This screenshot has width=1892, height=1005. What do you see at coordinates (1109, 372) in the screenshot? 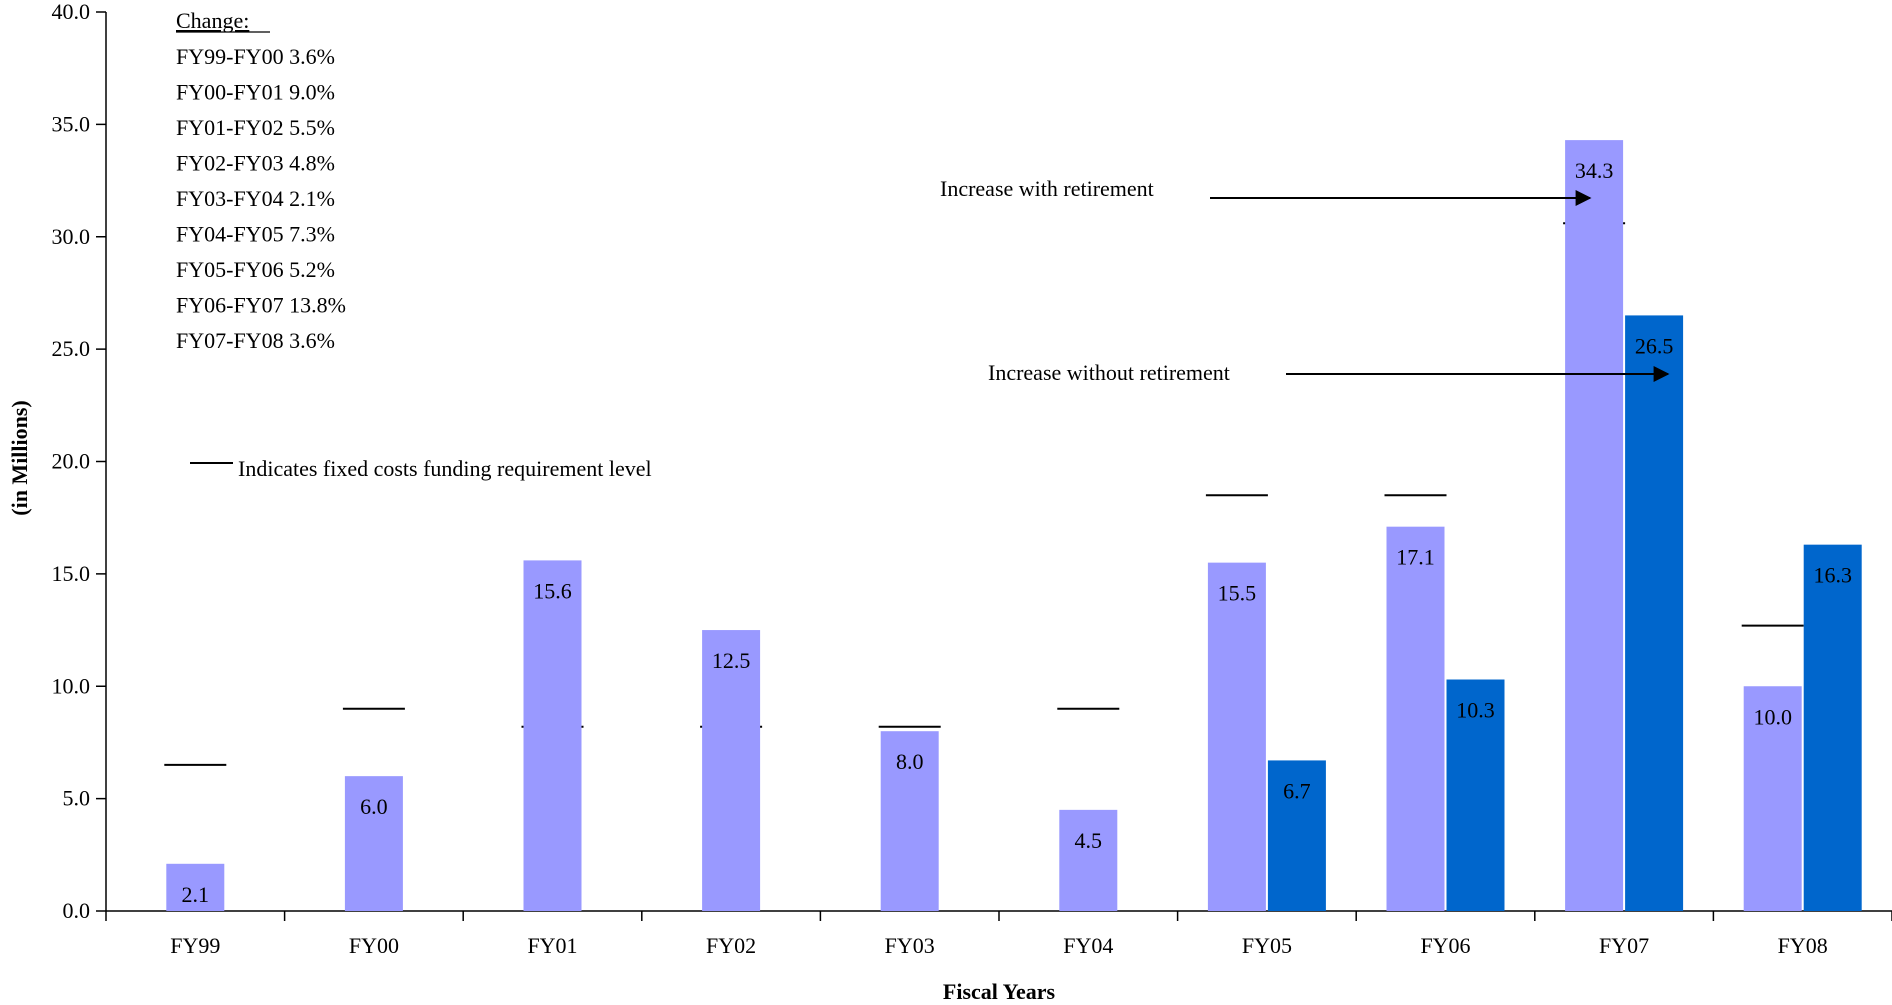
I see `annotation-without-retirement-text: Increase without retirement` at bounding box center [1109, 372].